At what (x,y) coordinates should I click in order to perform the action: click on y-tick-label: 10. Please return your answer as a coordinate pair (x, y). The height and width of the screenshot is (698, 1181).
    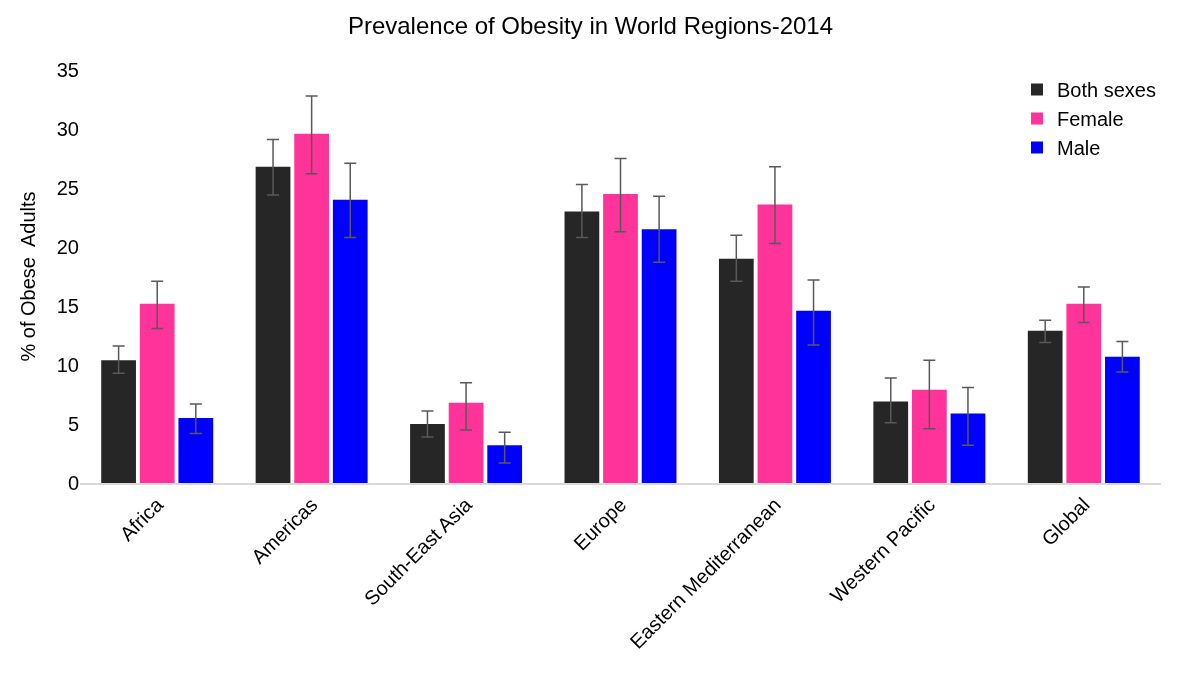
    Looking at the image, I should click on (67, 365).